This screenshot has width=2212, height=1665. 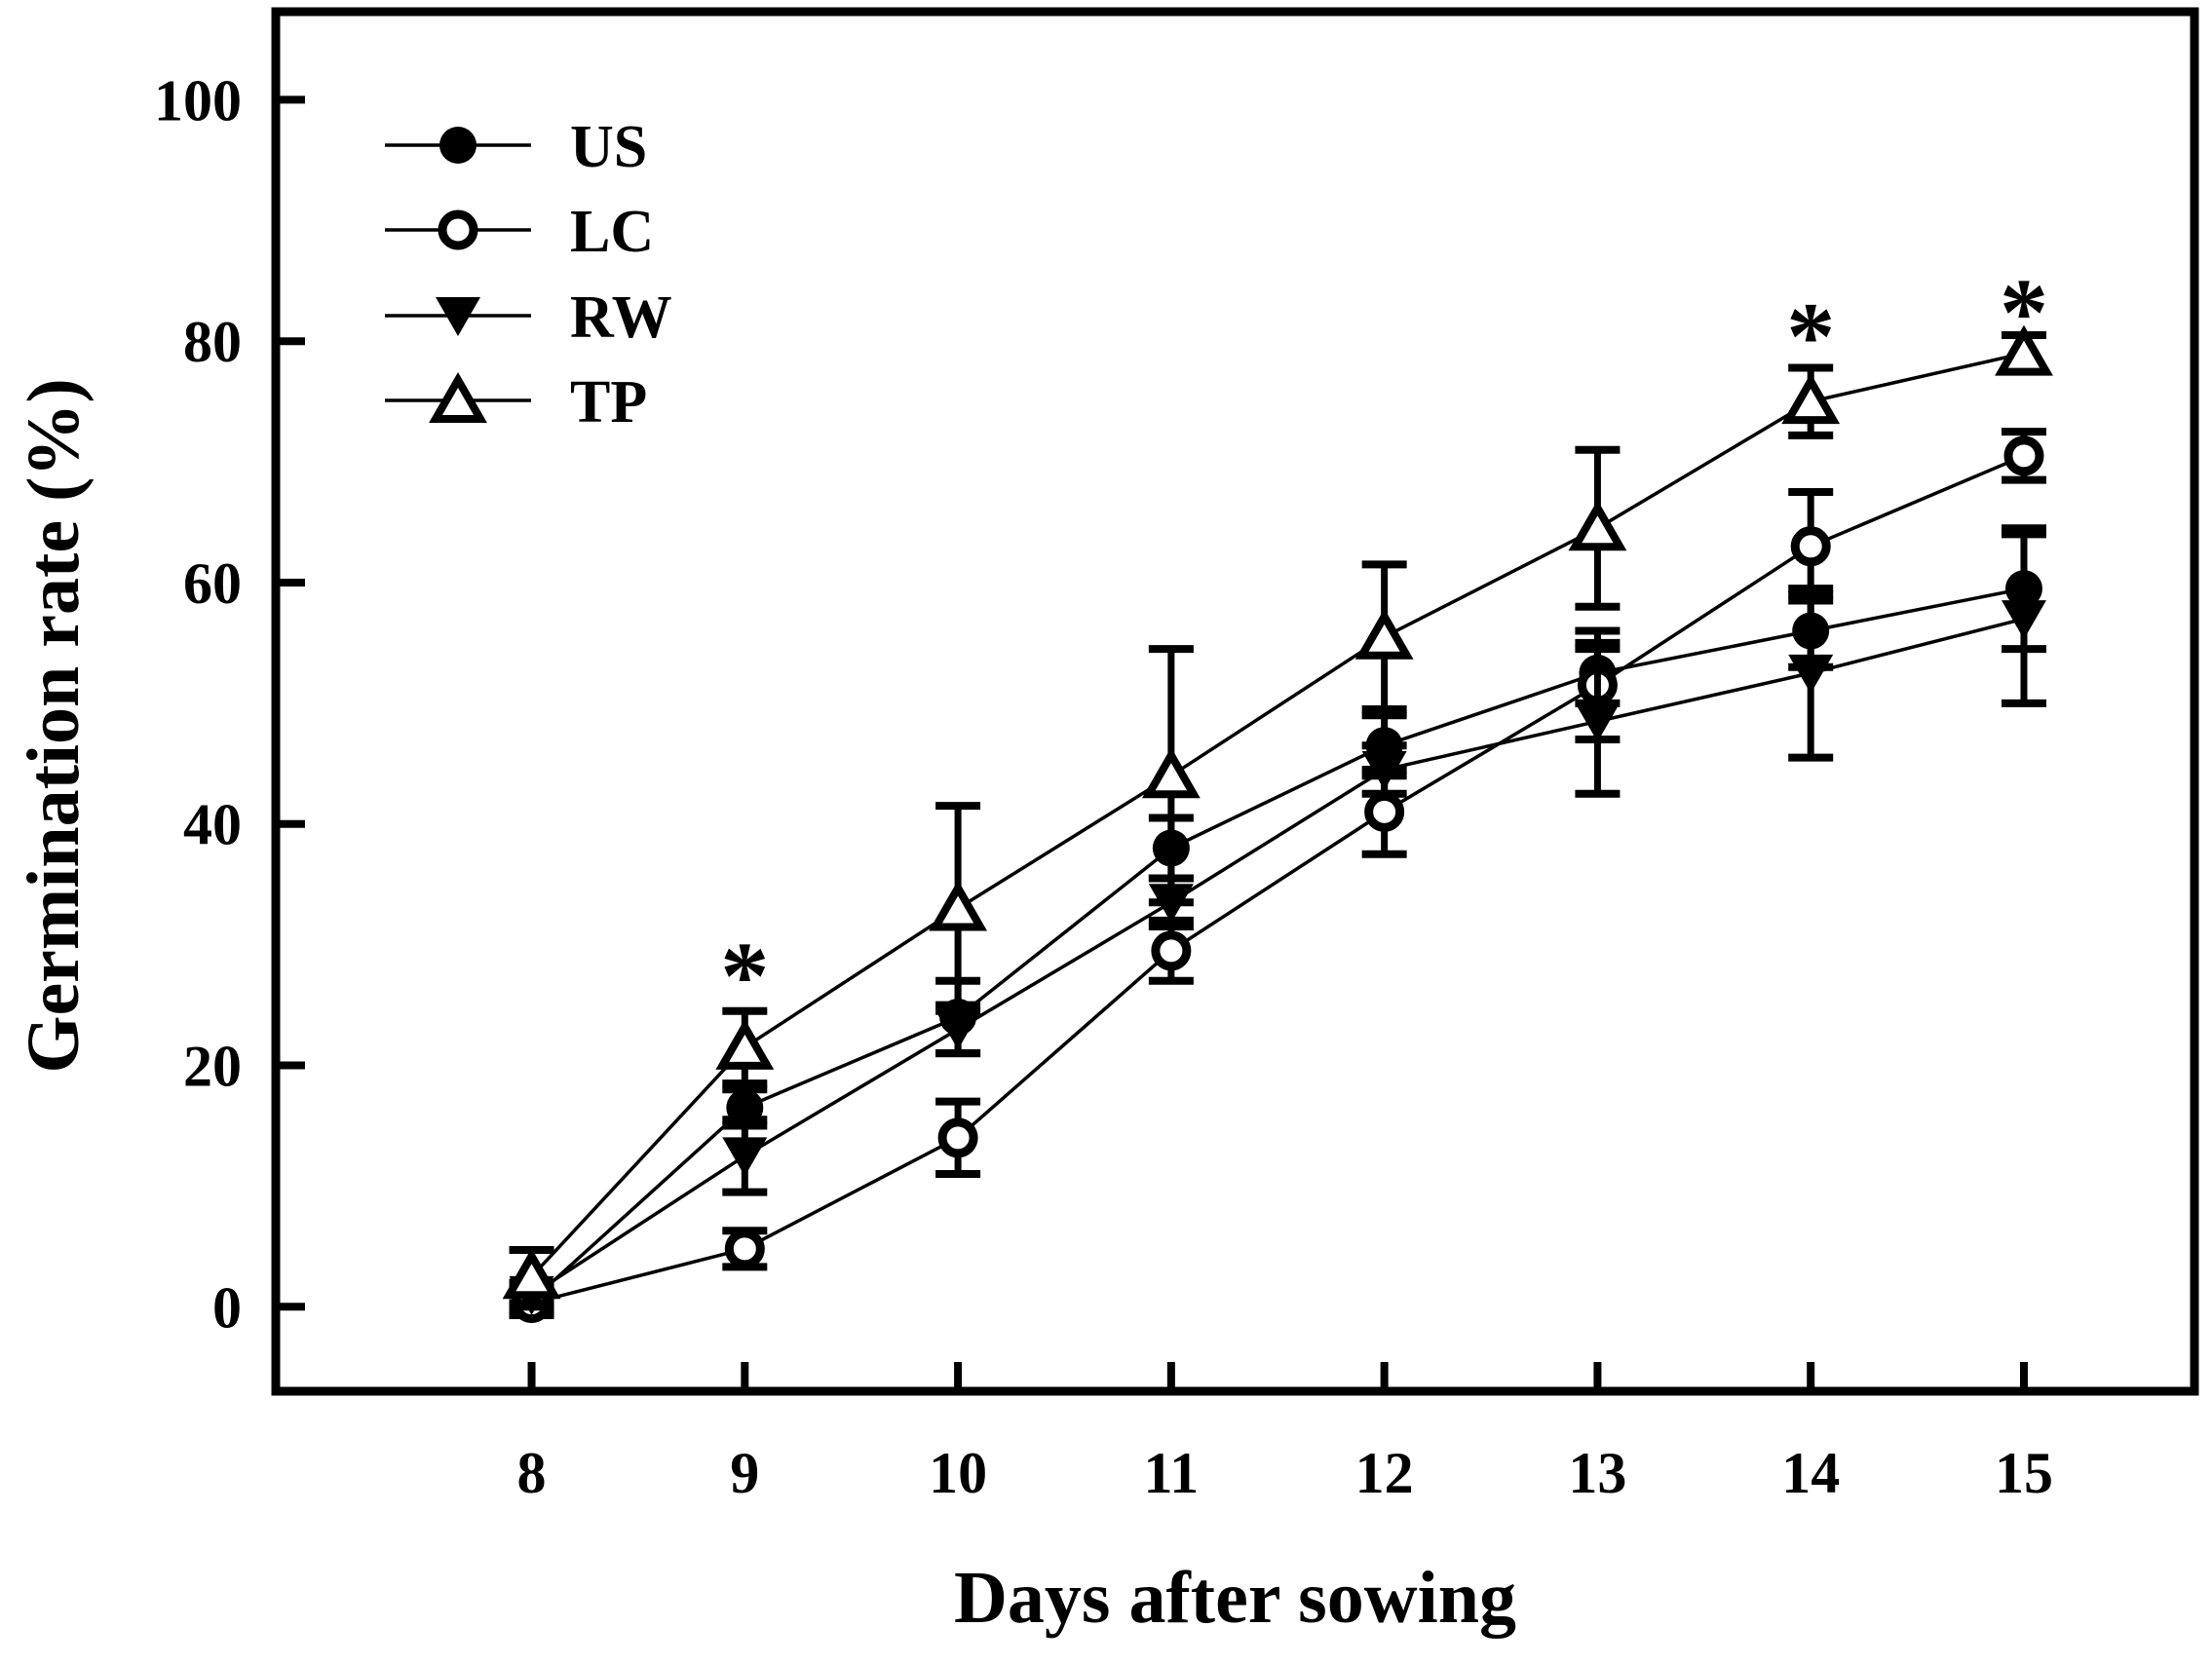 What do you see at coordinates (212, 342) in the screenshot?
I see `y-tick-label: 80` at bounding box center [212, 342].